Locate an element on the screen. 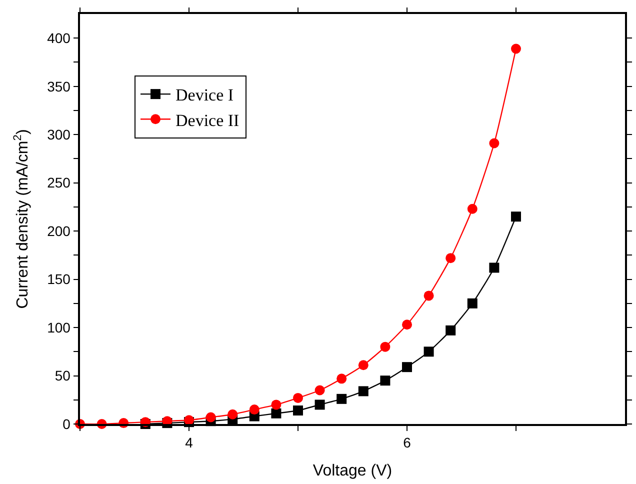  x-tick-label: 6 is located at coordinates (407, 442).